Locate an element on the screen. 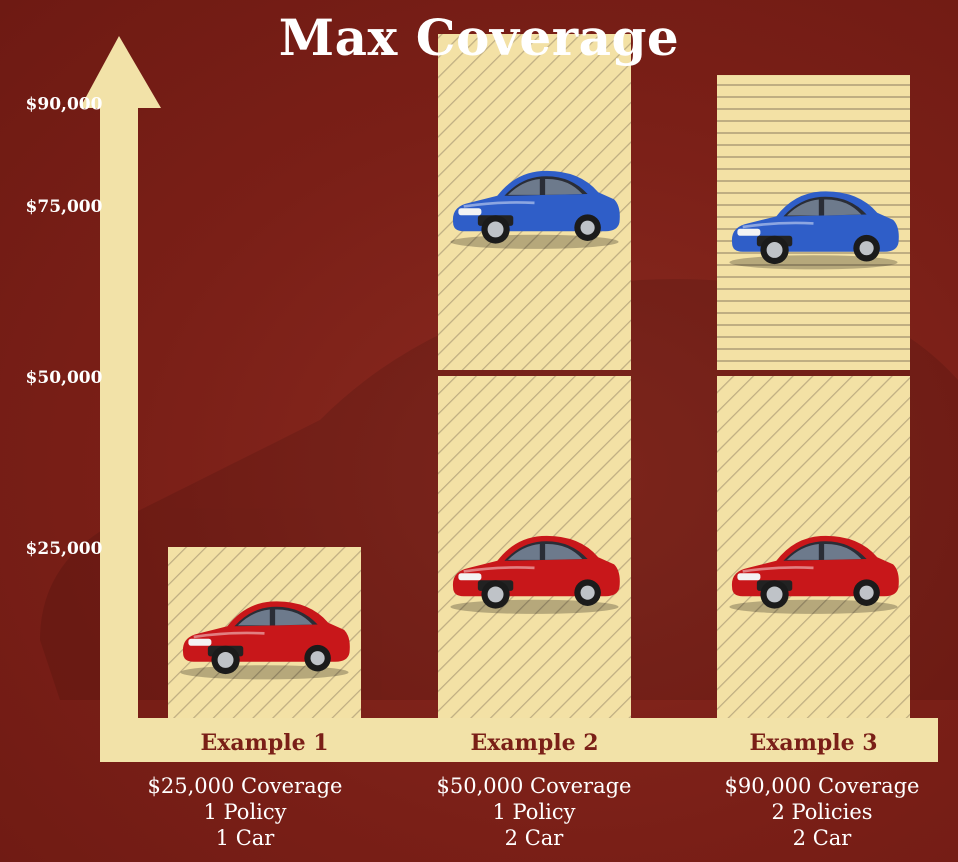 This screenshot has width=958, height=862. caption-example-2: $50,000 Coverage 1 Policy 2 Car is located at coordinates (534, 812).